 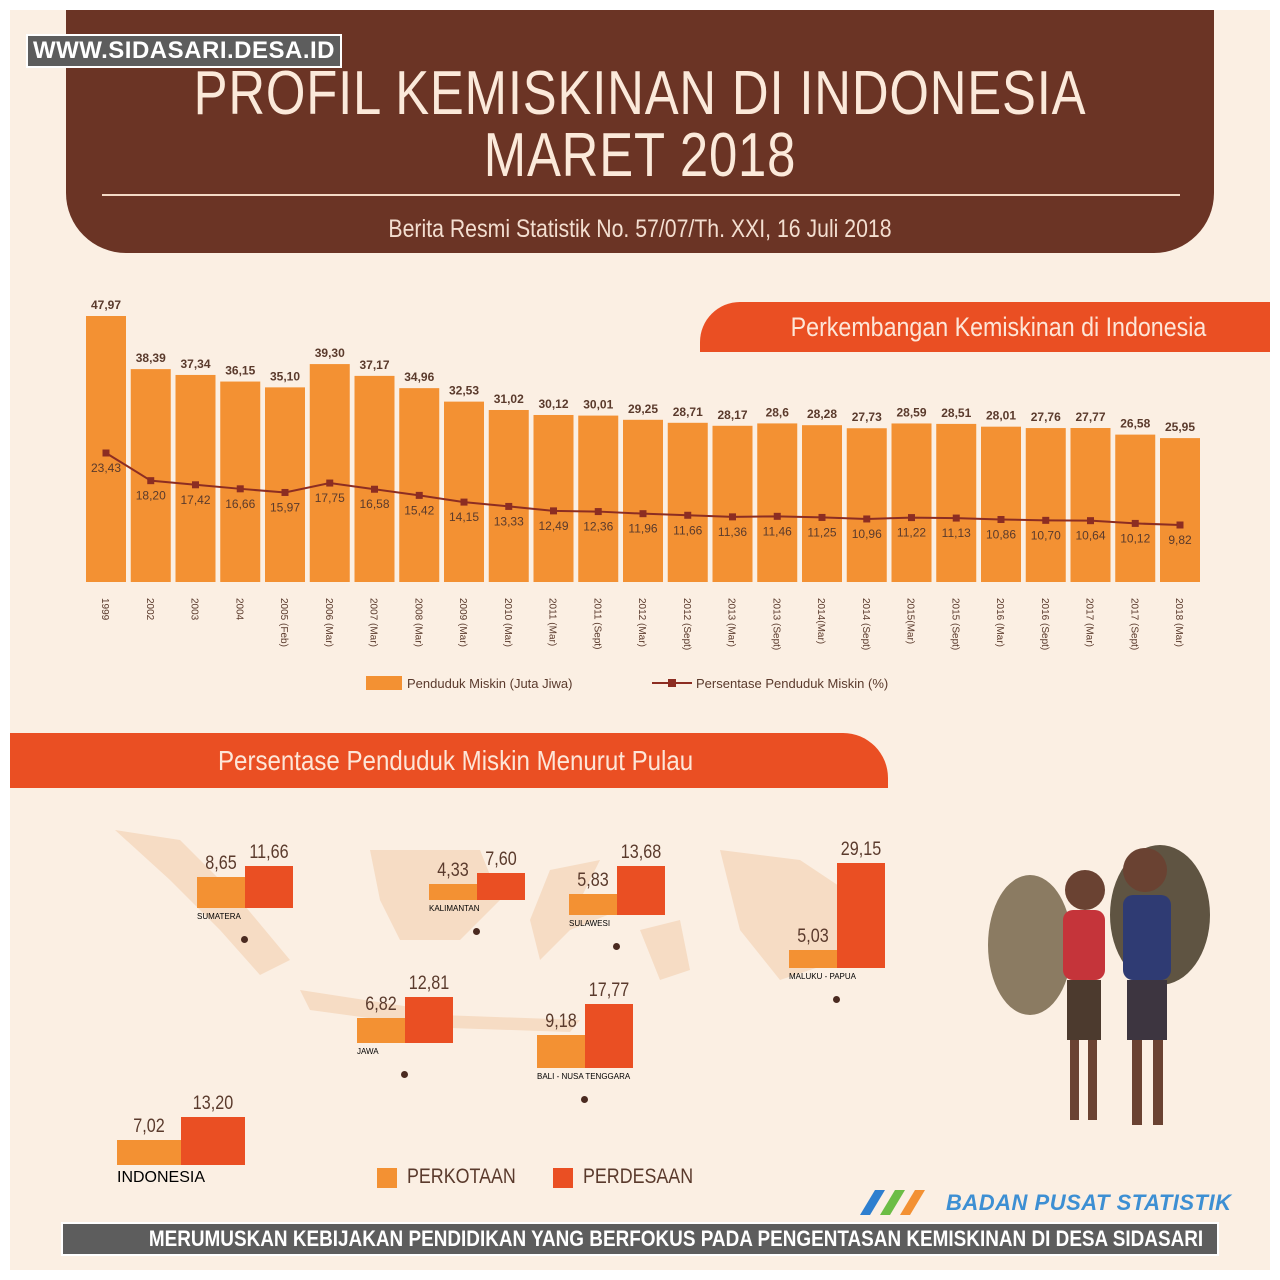 What do you see at coordinates (330, 353) in the screenshot?
I see `bar-label-5: 39,30` at bounding box center [330, 353].